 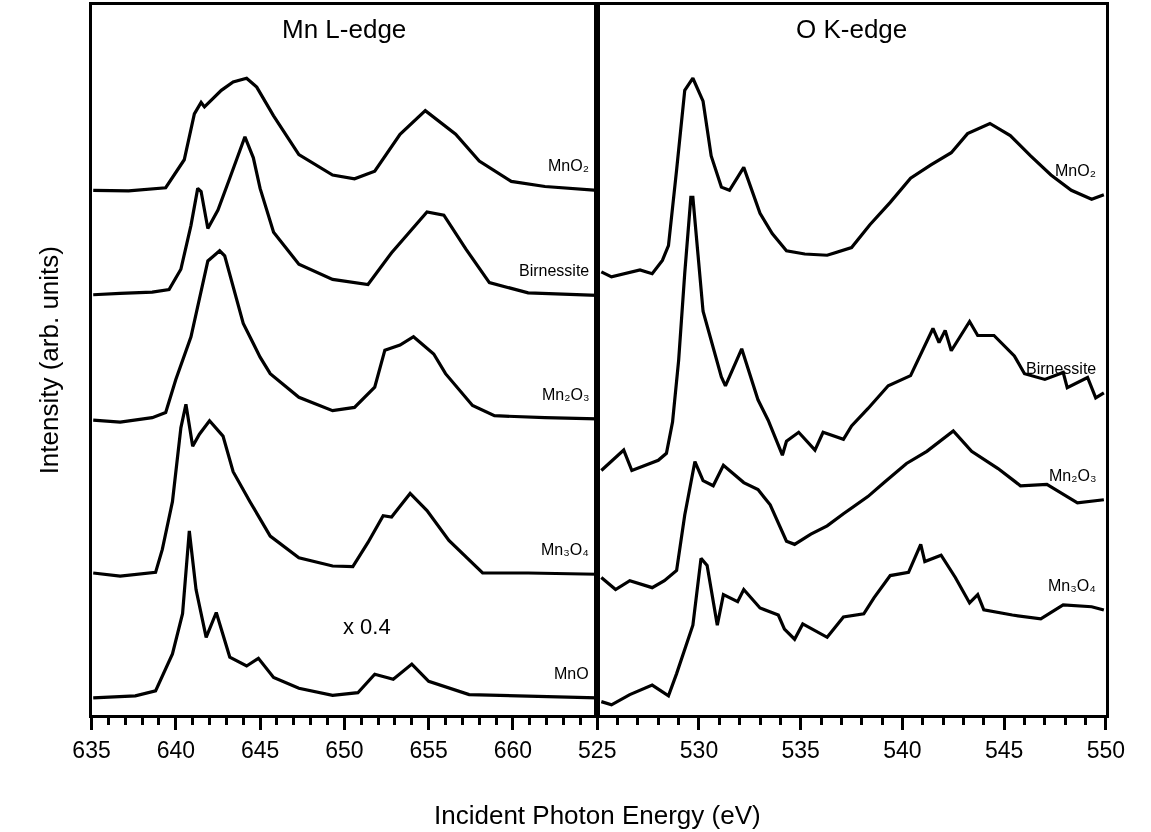 I want to click on x-tick-label: 640, so click(x=175, y=749).